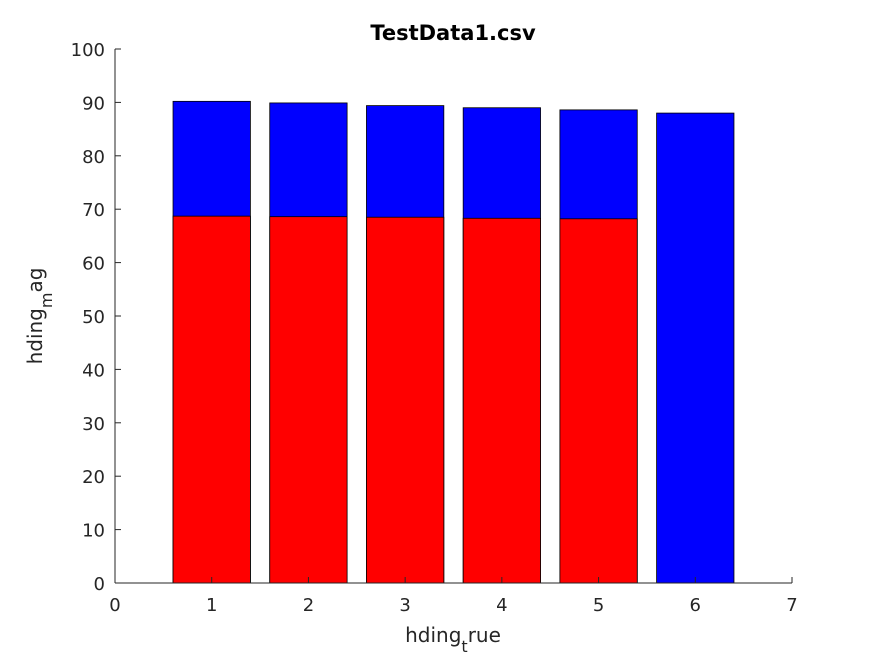  What do you see at coordinates (35, 336) in the screenshot?
I see `y-axis-label-base: hding` at bounding box center [35, 336].